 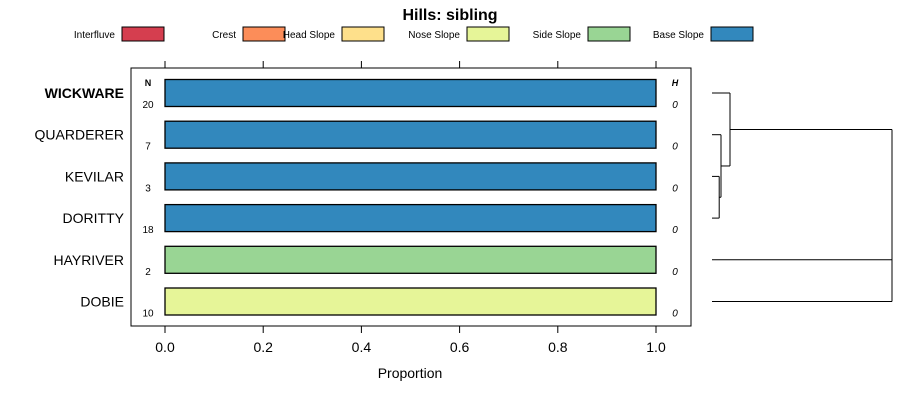 What do you see at coordinates (264, 34) in the screenshot?
I see `legend-swatch-crest` at bounding box center [264, 34].